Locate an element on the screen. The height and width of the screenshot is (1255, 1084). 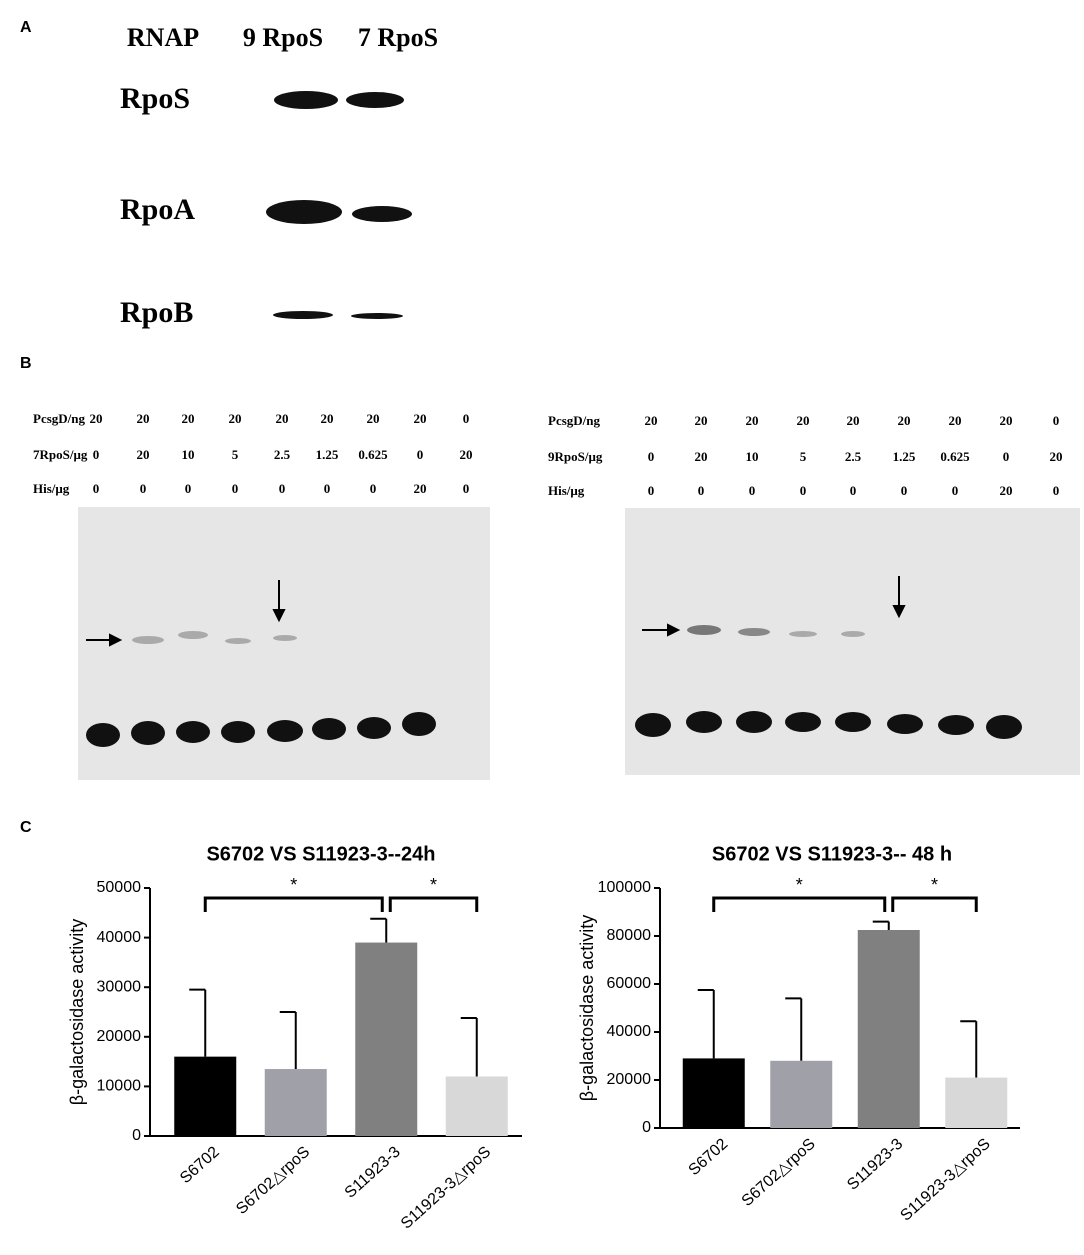
y-tick-label: 40000 is located at coordinates (629, 1031).